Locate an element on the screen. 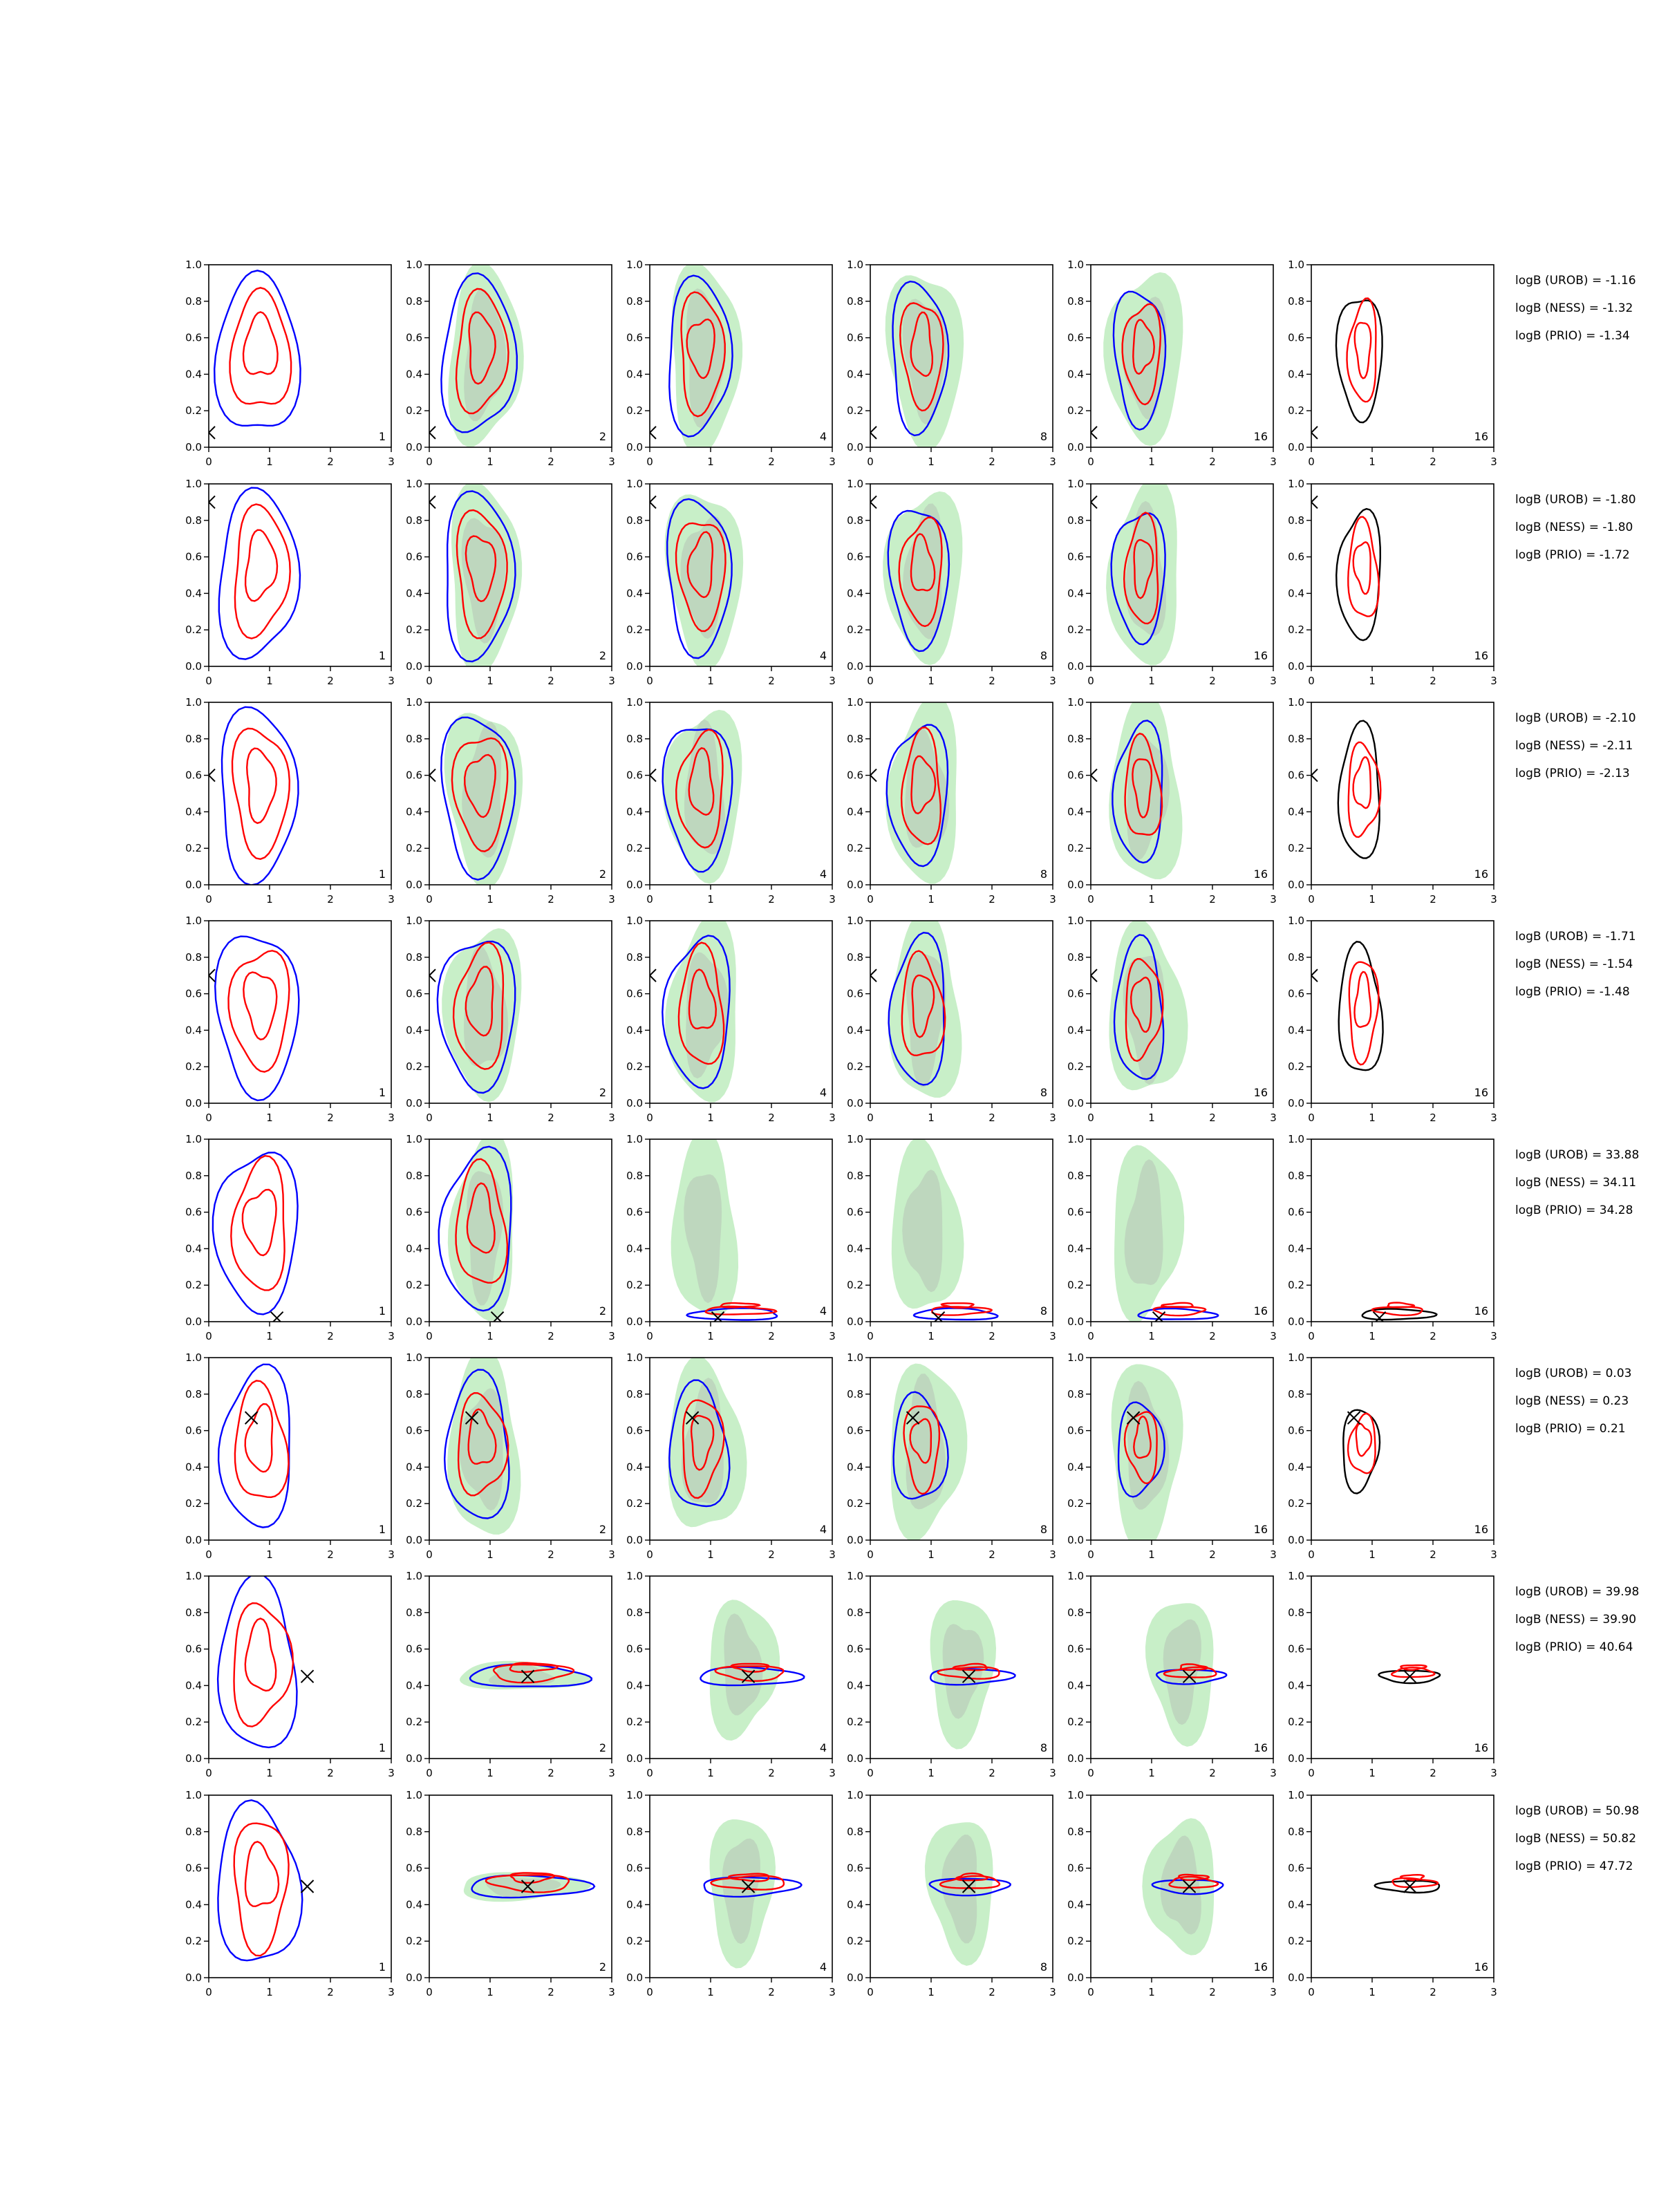 This screenshot has height=2212, width=1659. subplot-r5-c3: 0 1 2 3 0.0 0.2 0.4 0.6 0.8 1.0 4 is located at coordinates (731, 1237).